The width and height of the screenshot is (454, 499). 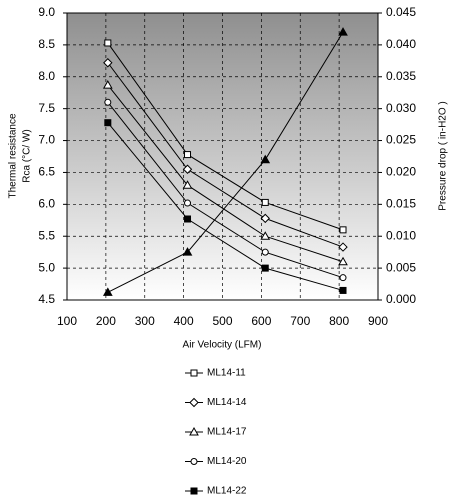 What do you see at coordinates (339, 321) in the screenshot?
I see `x-tick-label: 800` at bounding box center [339, 321].